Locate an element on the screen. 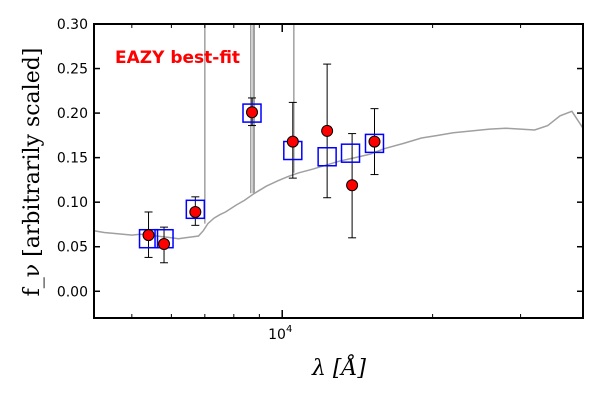 The width and height of the screenshot is (600, 400). y-tick-label: 0.00 is located at coordinates (72, 292).